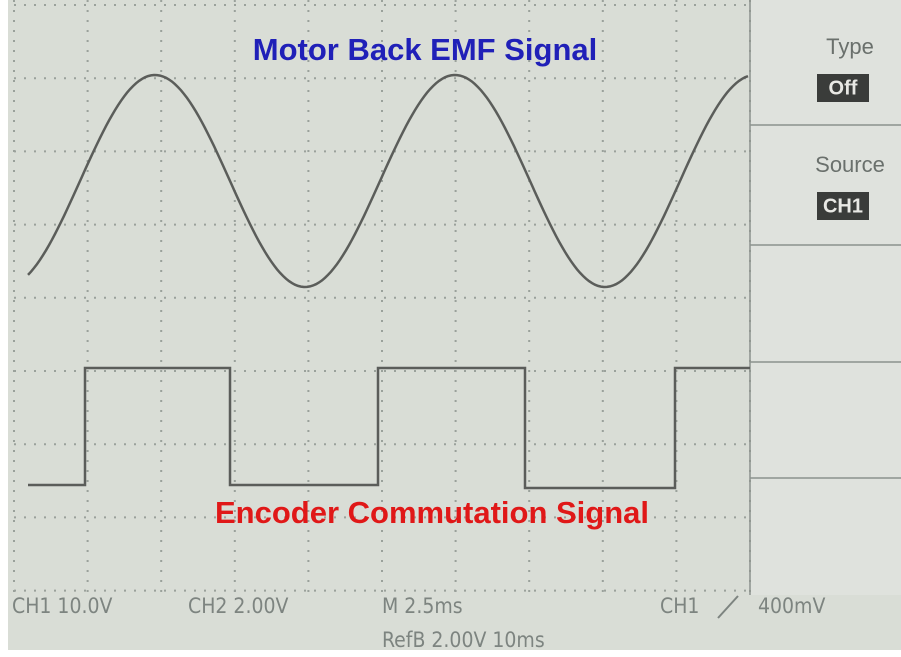 The height and width of the screenshot is (657, 901). I want to click on status-ref: RefB 2.00V 10ms, so click(463, 640).